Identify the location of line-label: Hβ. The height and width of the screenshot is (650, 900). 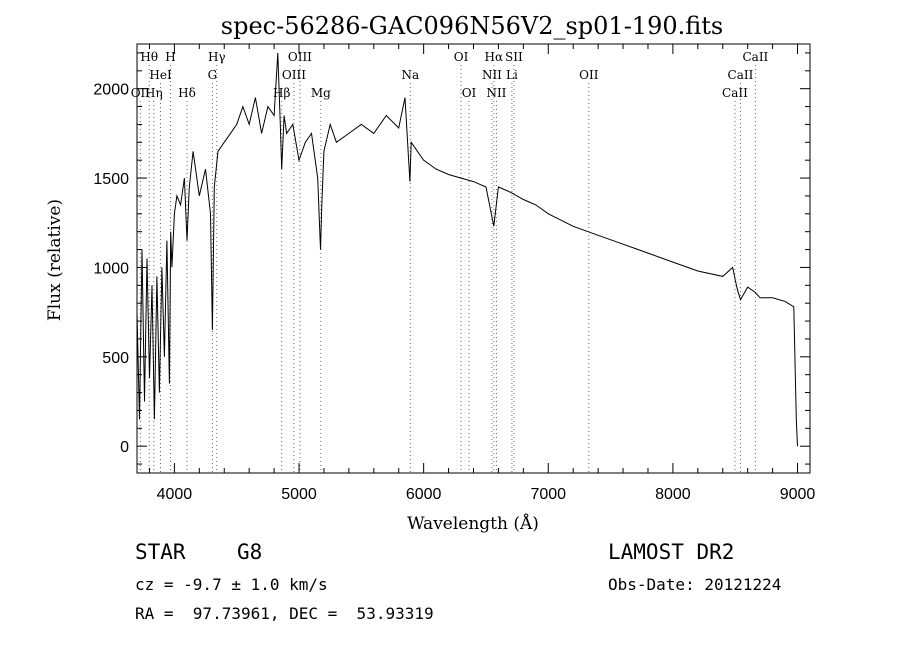
(281, 93).